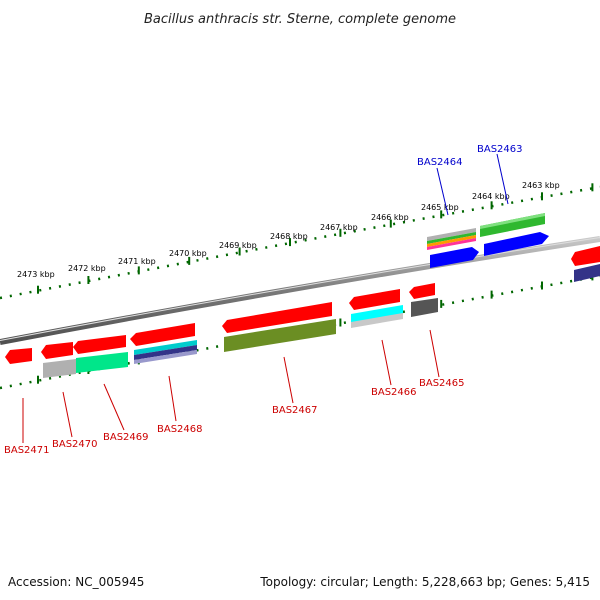  What do you see at coordinates (36, 274) in the screenshot?
I see `kbp-label-2473: 2473 kbp` at bounding box center [36, 274].